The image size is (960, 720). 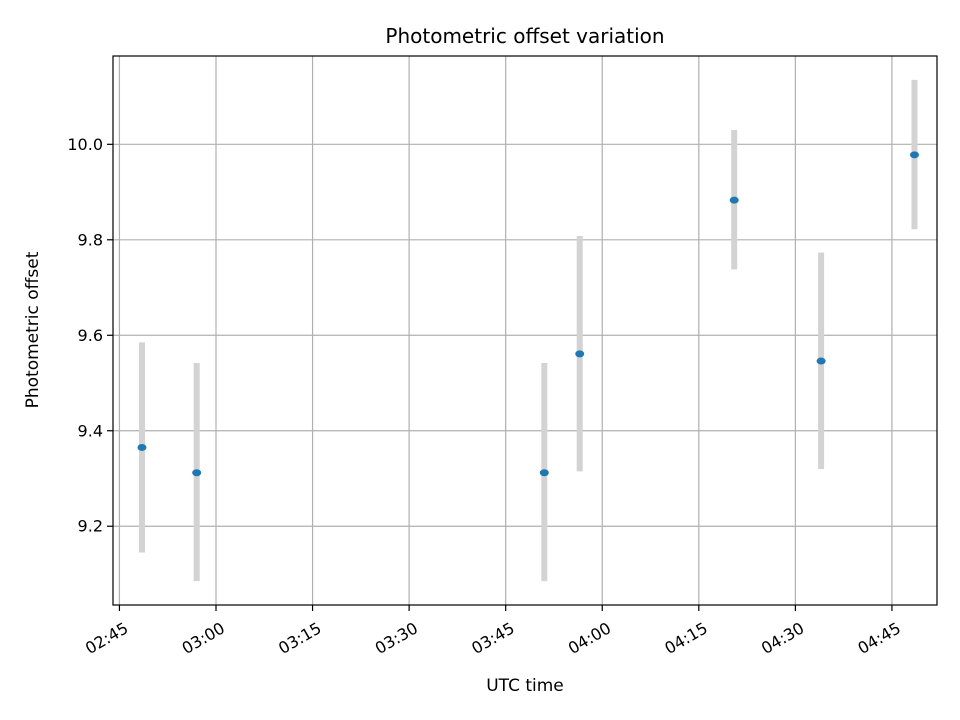 What do you see at coordinates (90, 239) in the screenshot?
I see `y-tick-label: 9.8` at bounding box center [90, 239].